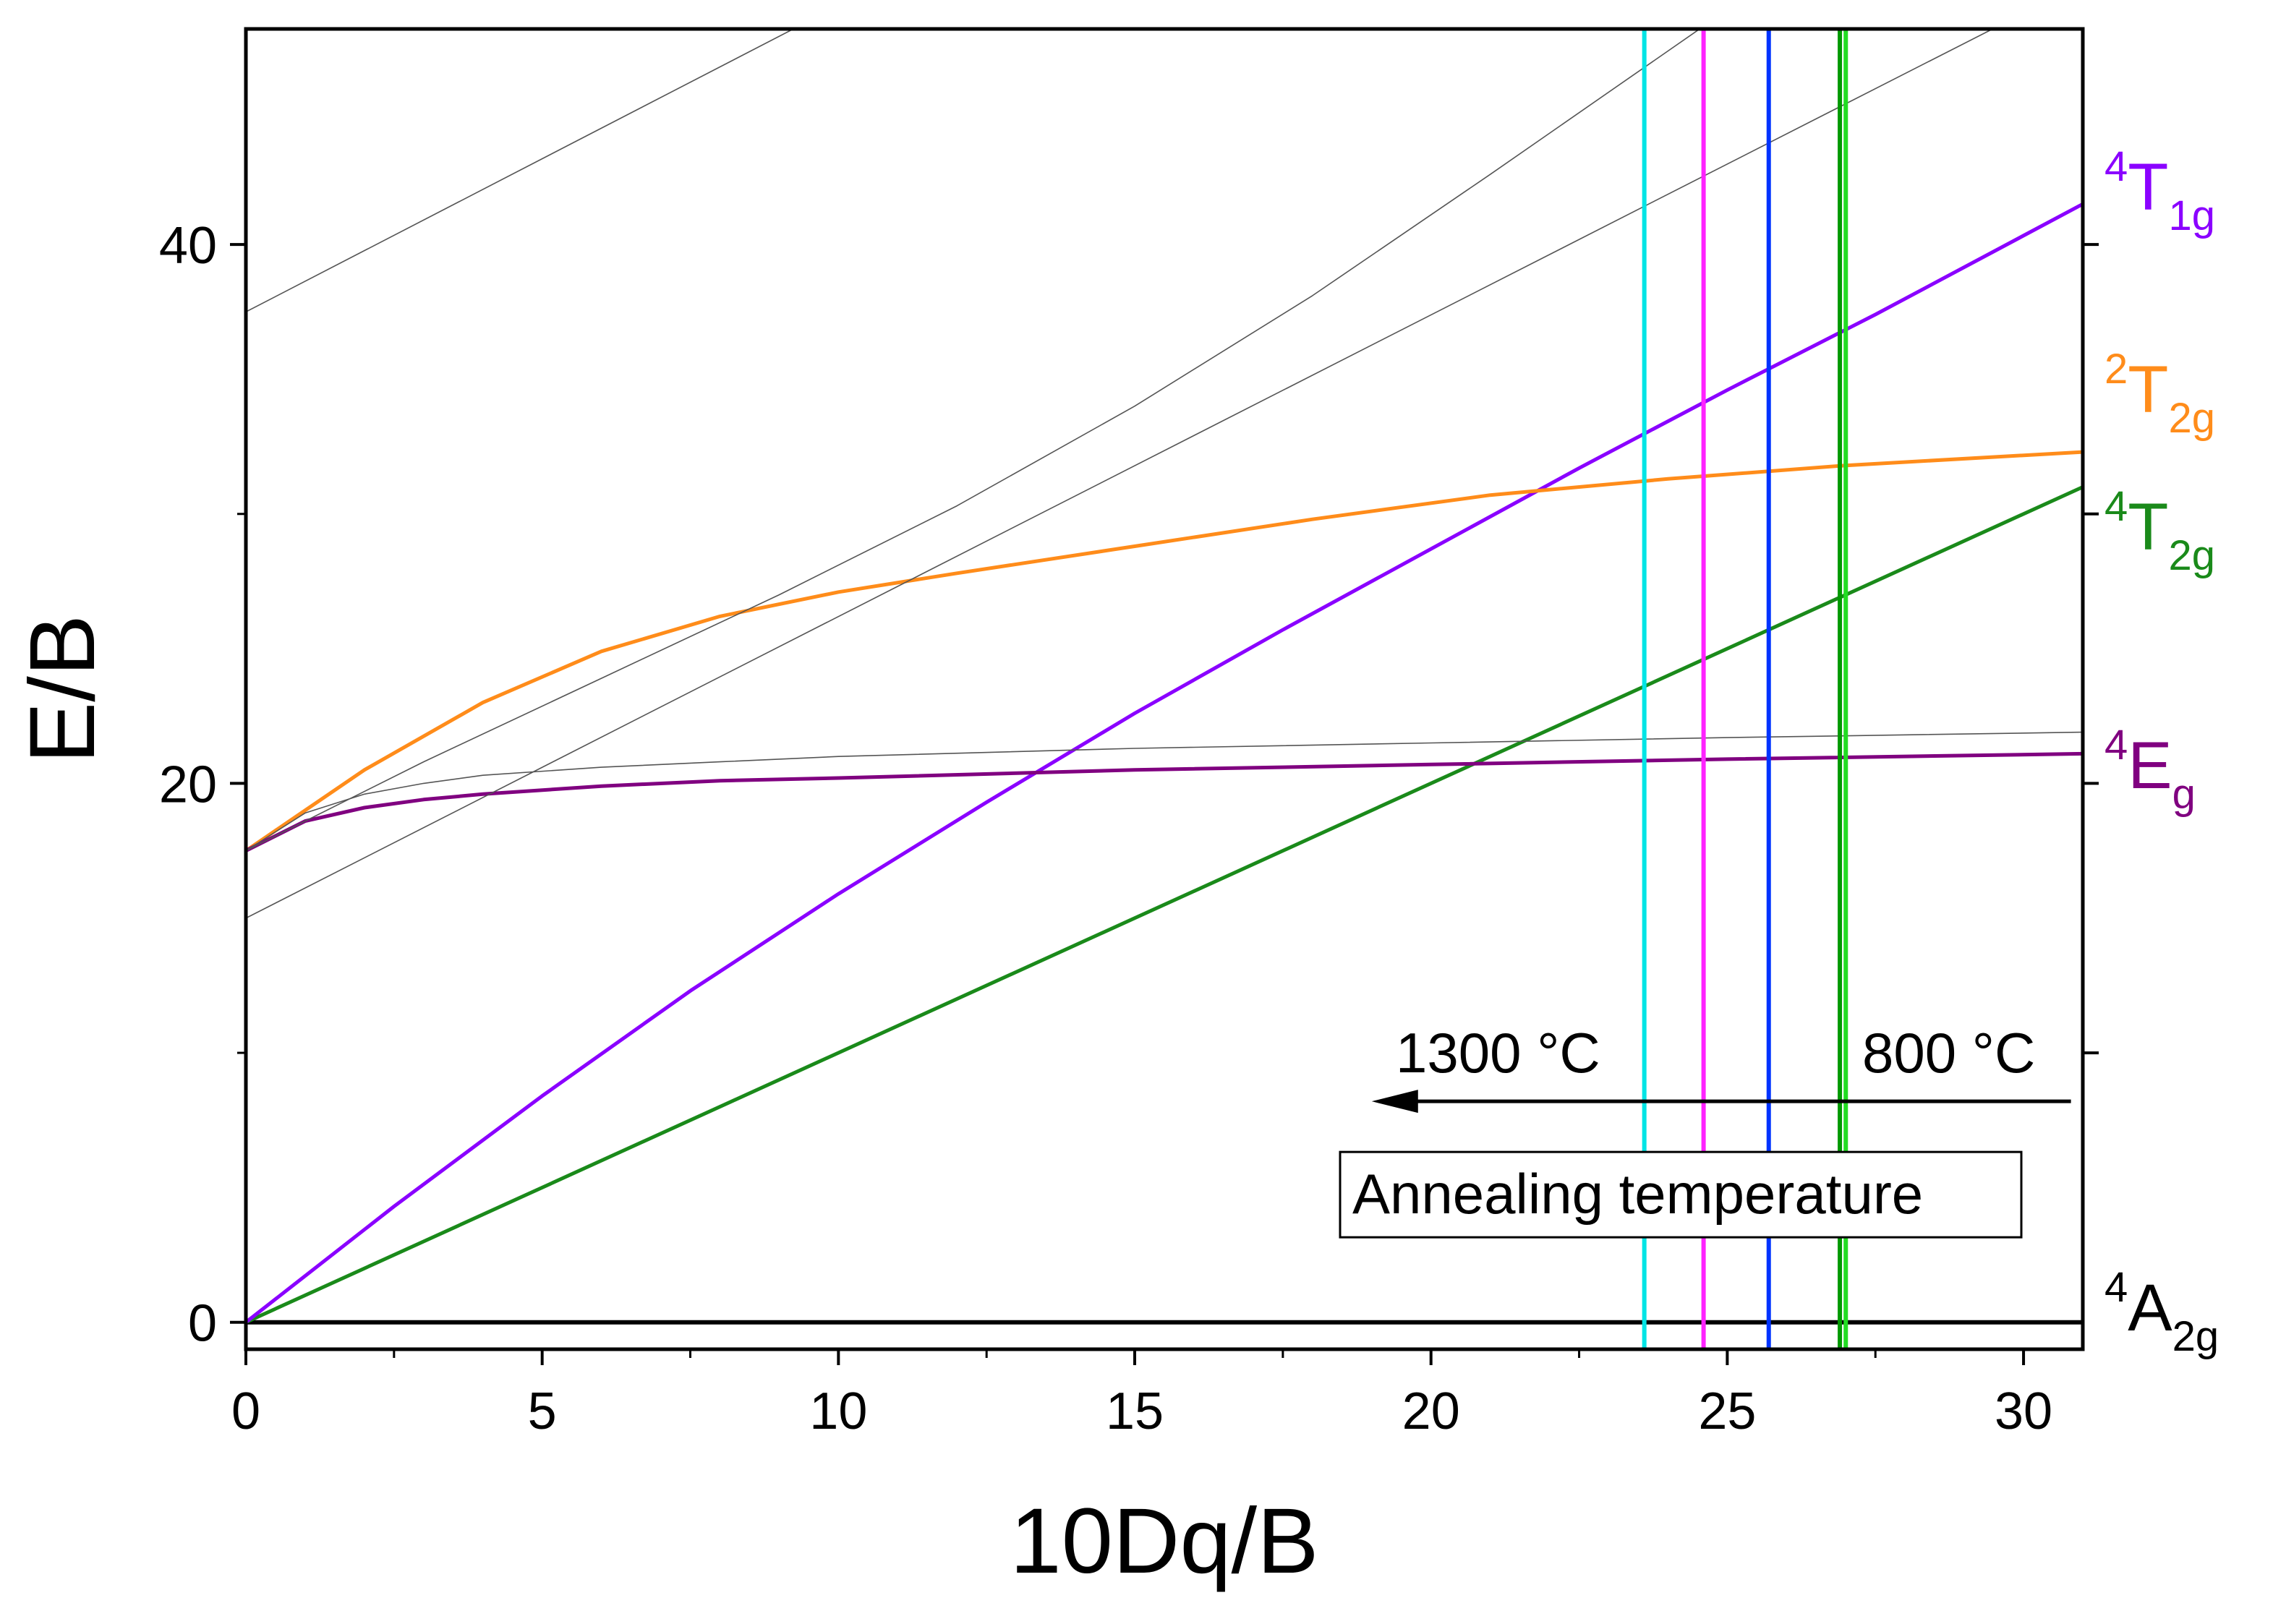 This screenshot has height=1624, width=2273. Describe the element at coordinates (188, 246) in the screenshot. I see `y-tick-label: 40` at that location.